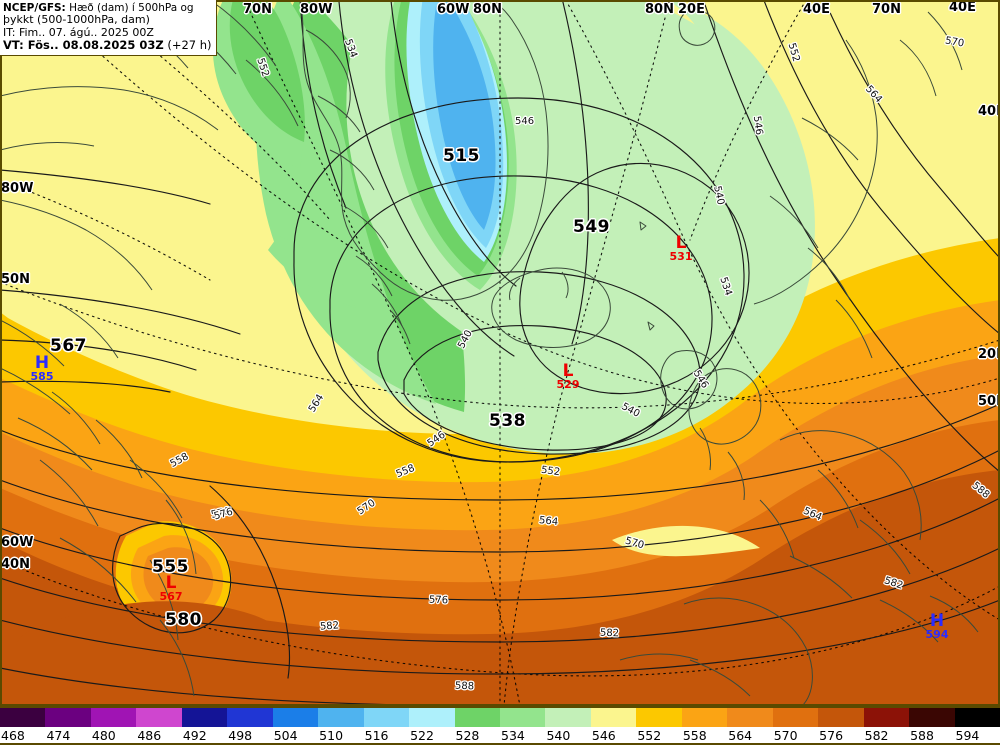  I want to click on colorbar-tick-label: 594, so click(967, 735).